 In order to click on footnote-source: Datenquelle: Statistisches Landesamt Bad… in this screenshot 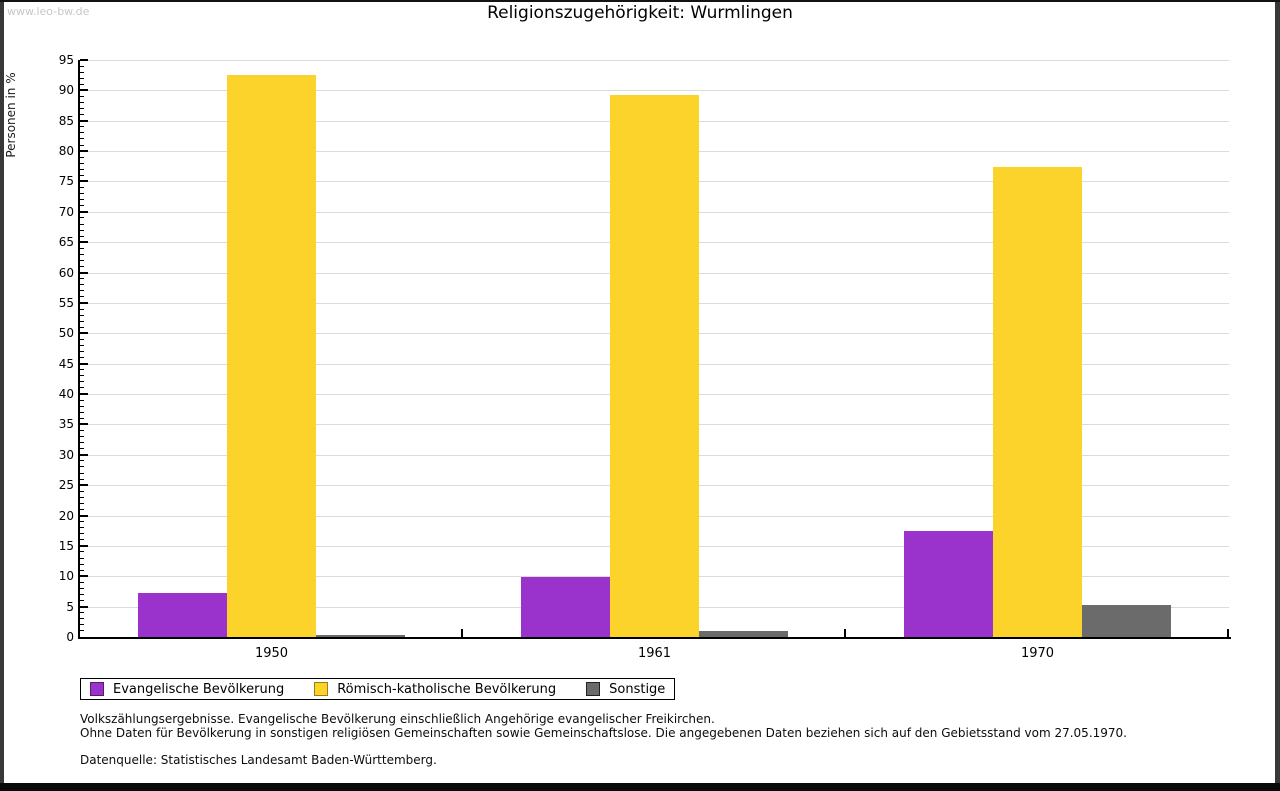, I will do `click(258, 760)`.